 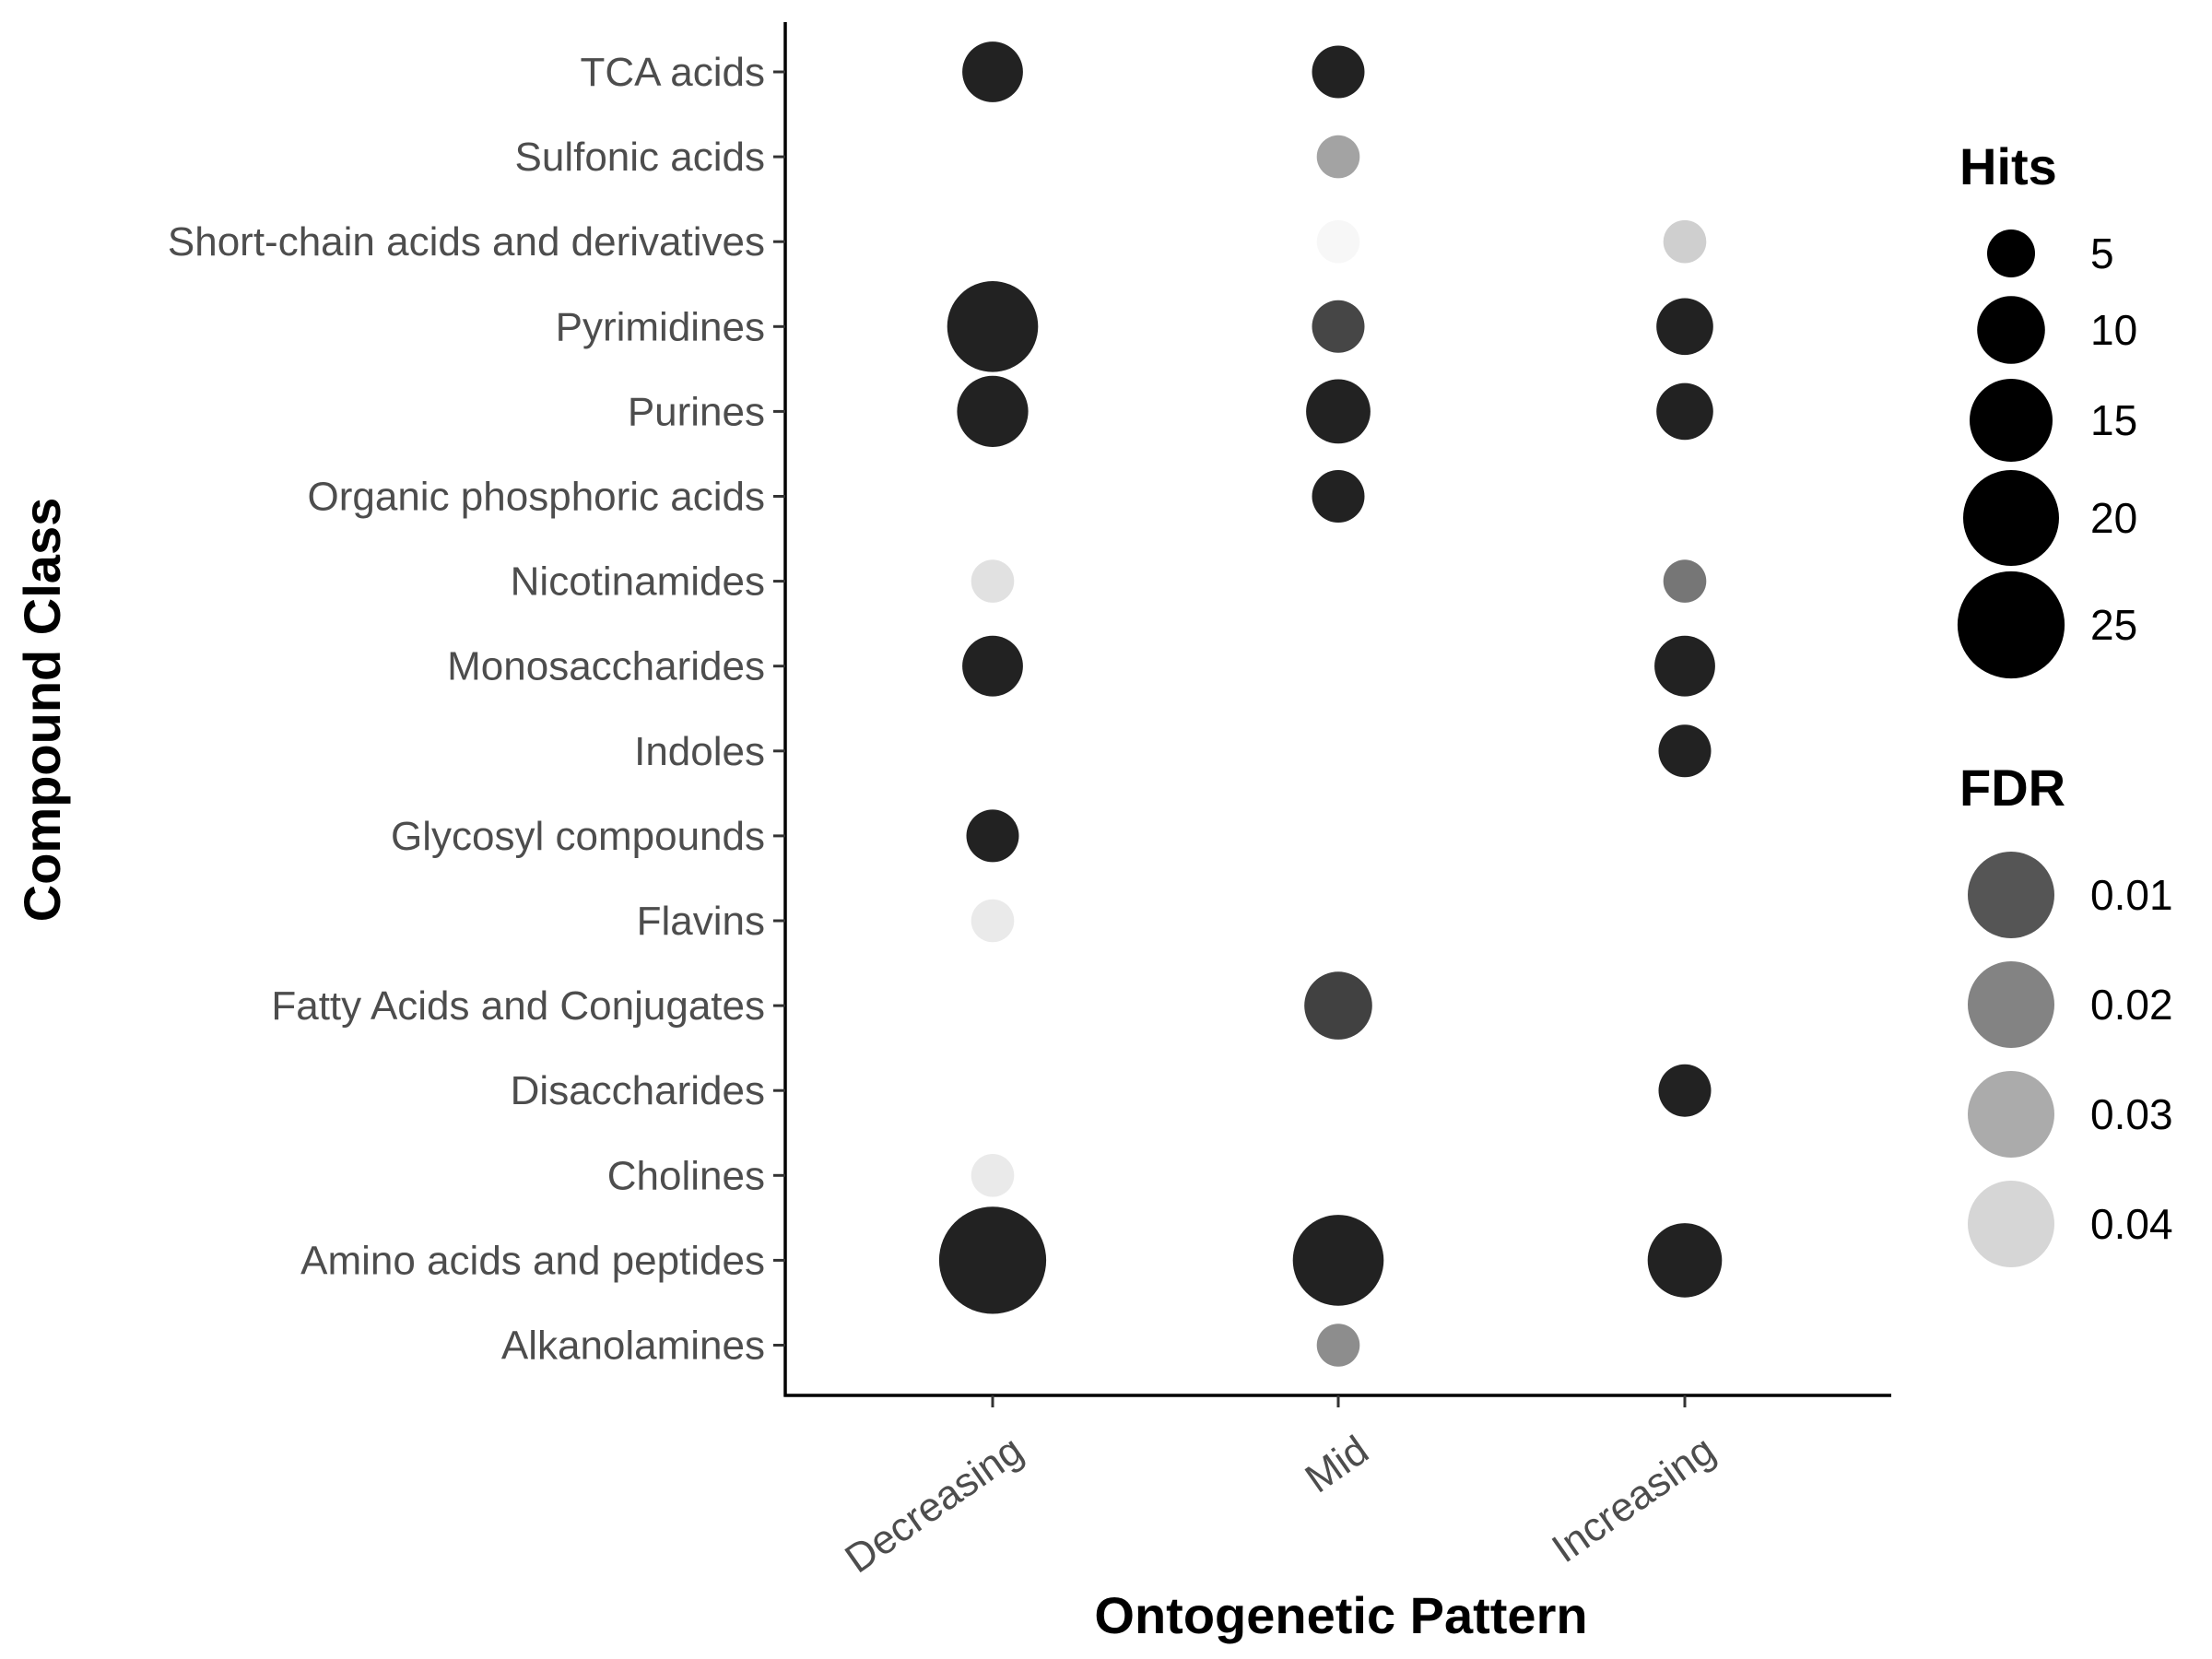 What do you see at coordinates (2113, 330) in the screenshot?
I see `legend-hits-label: 10` at bounding box center [2113, 330].